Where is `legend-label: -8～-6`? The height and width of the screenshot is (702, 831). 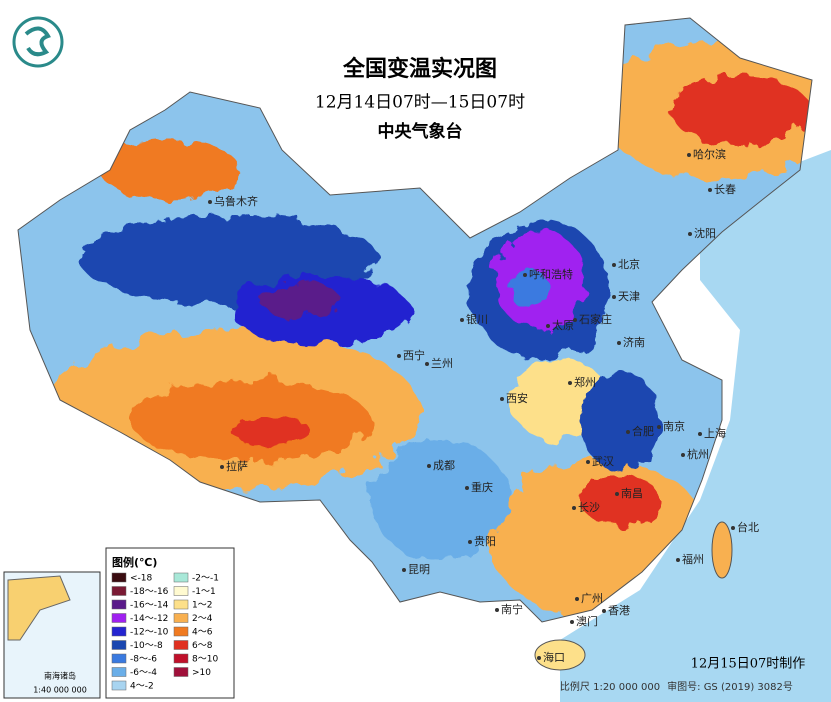 legend-label: -8～-6 is located at coordinates (143, 660).